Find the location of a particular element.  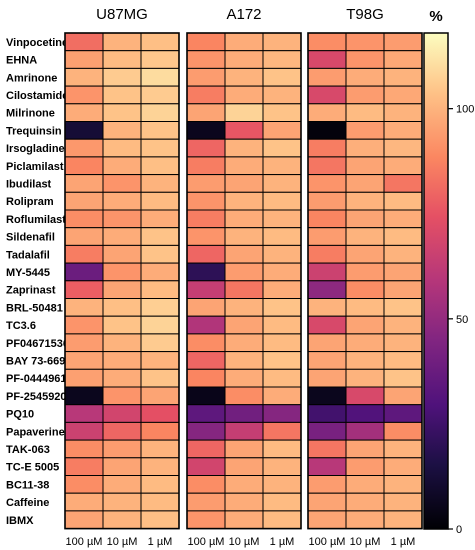

row-label: Sildenafil is located at coordinates (30, 238).